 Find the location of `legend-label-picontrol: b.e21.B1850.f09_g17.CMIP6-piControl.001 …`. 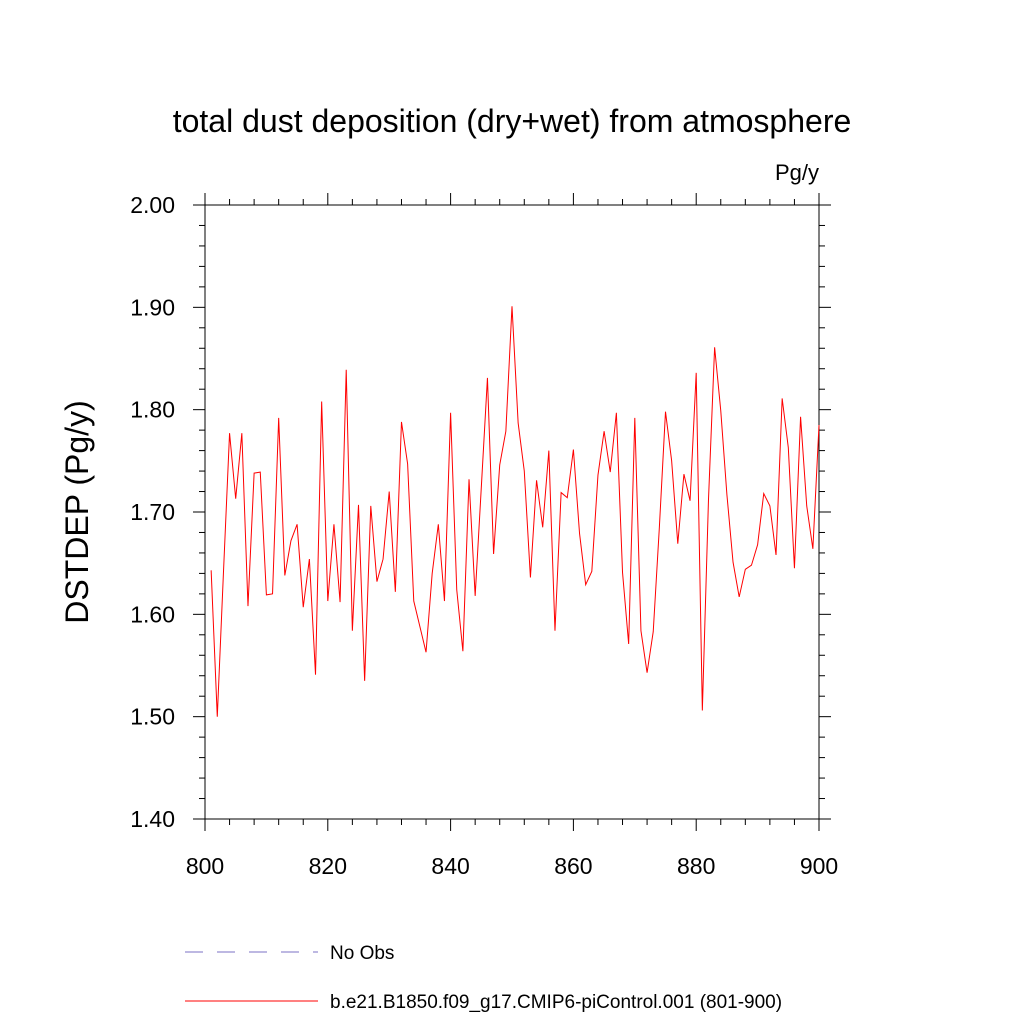

legend-label-picontrol: b.e21.B1850.f09_g17.CMIP6-piControl.001 … is located at coordinates (556, 1002).